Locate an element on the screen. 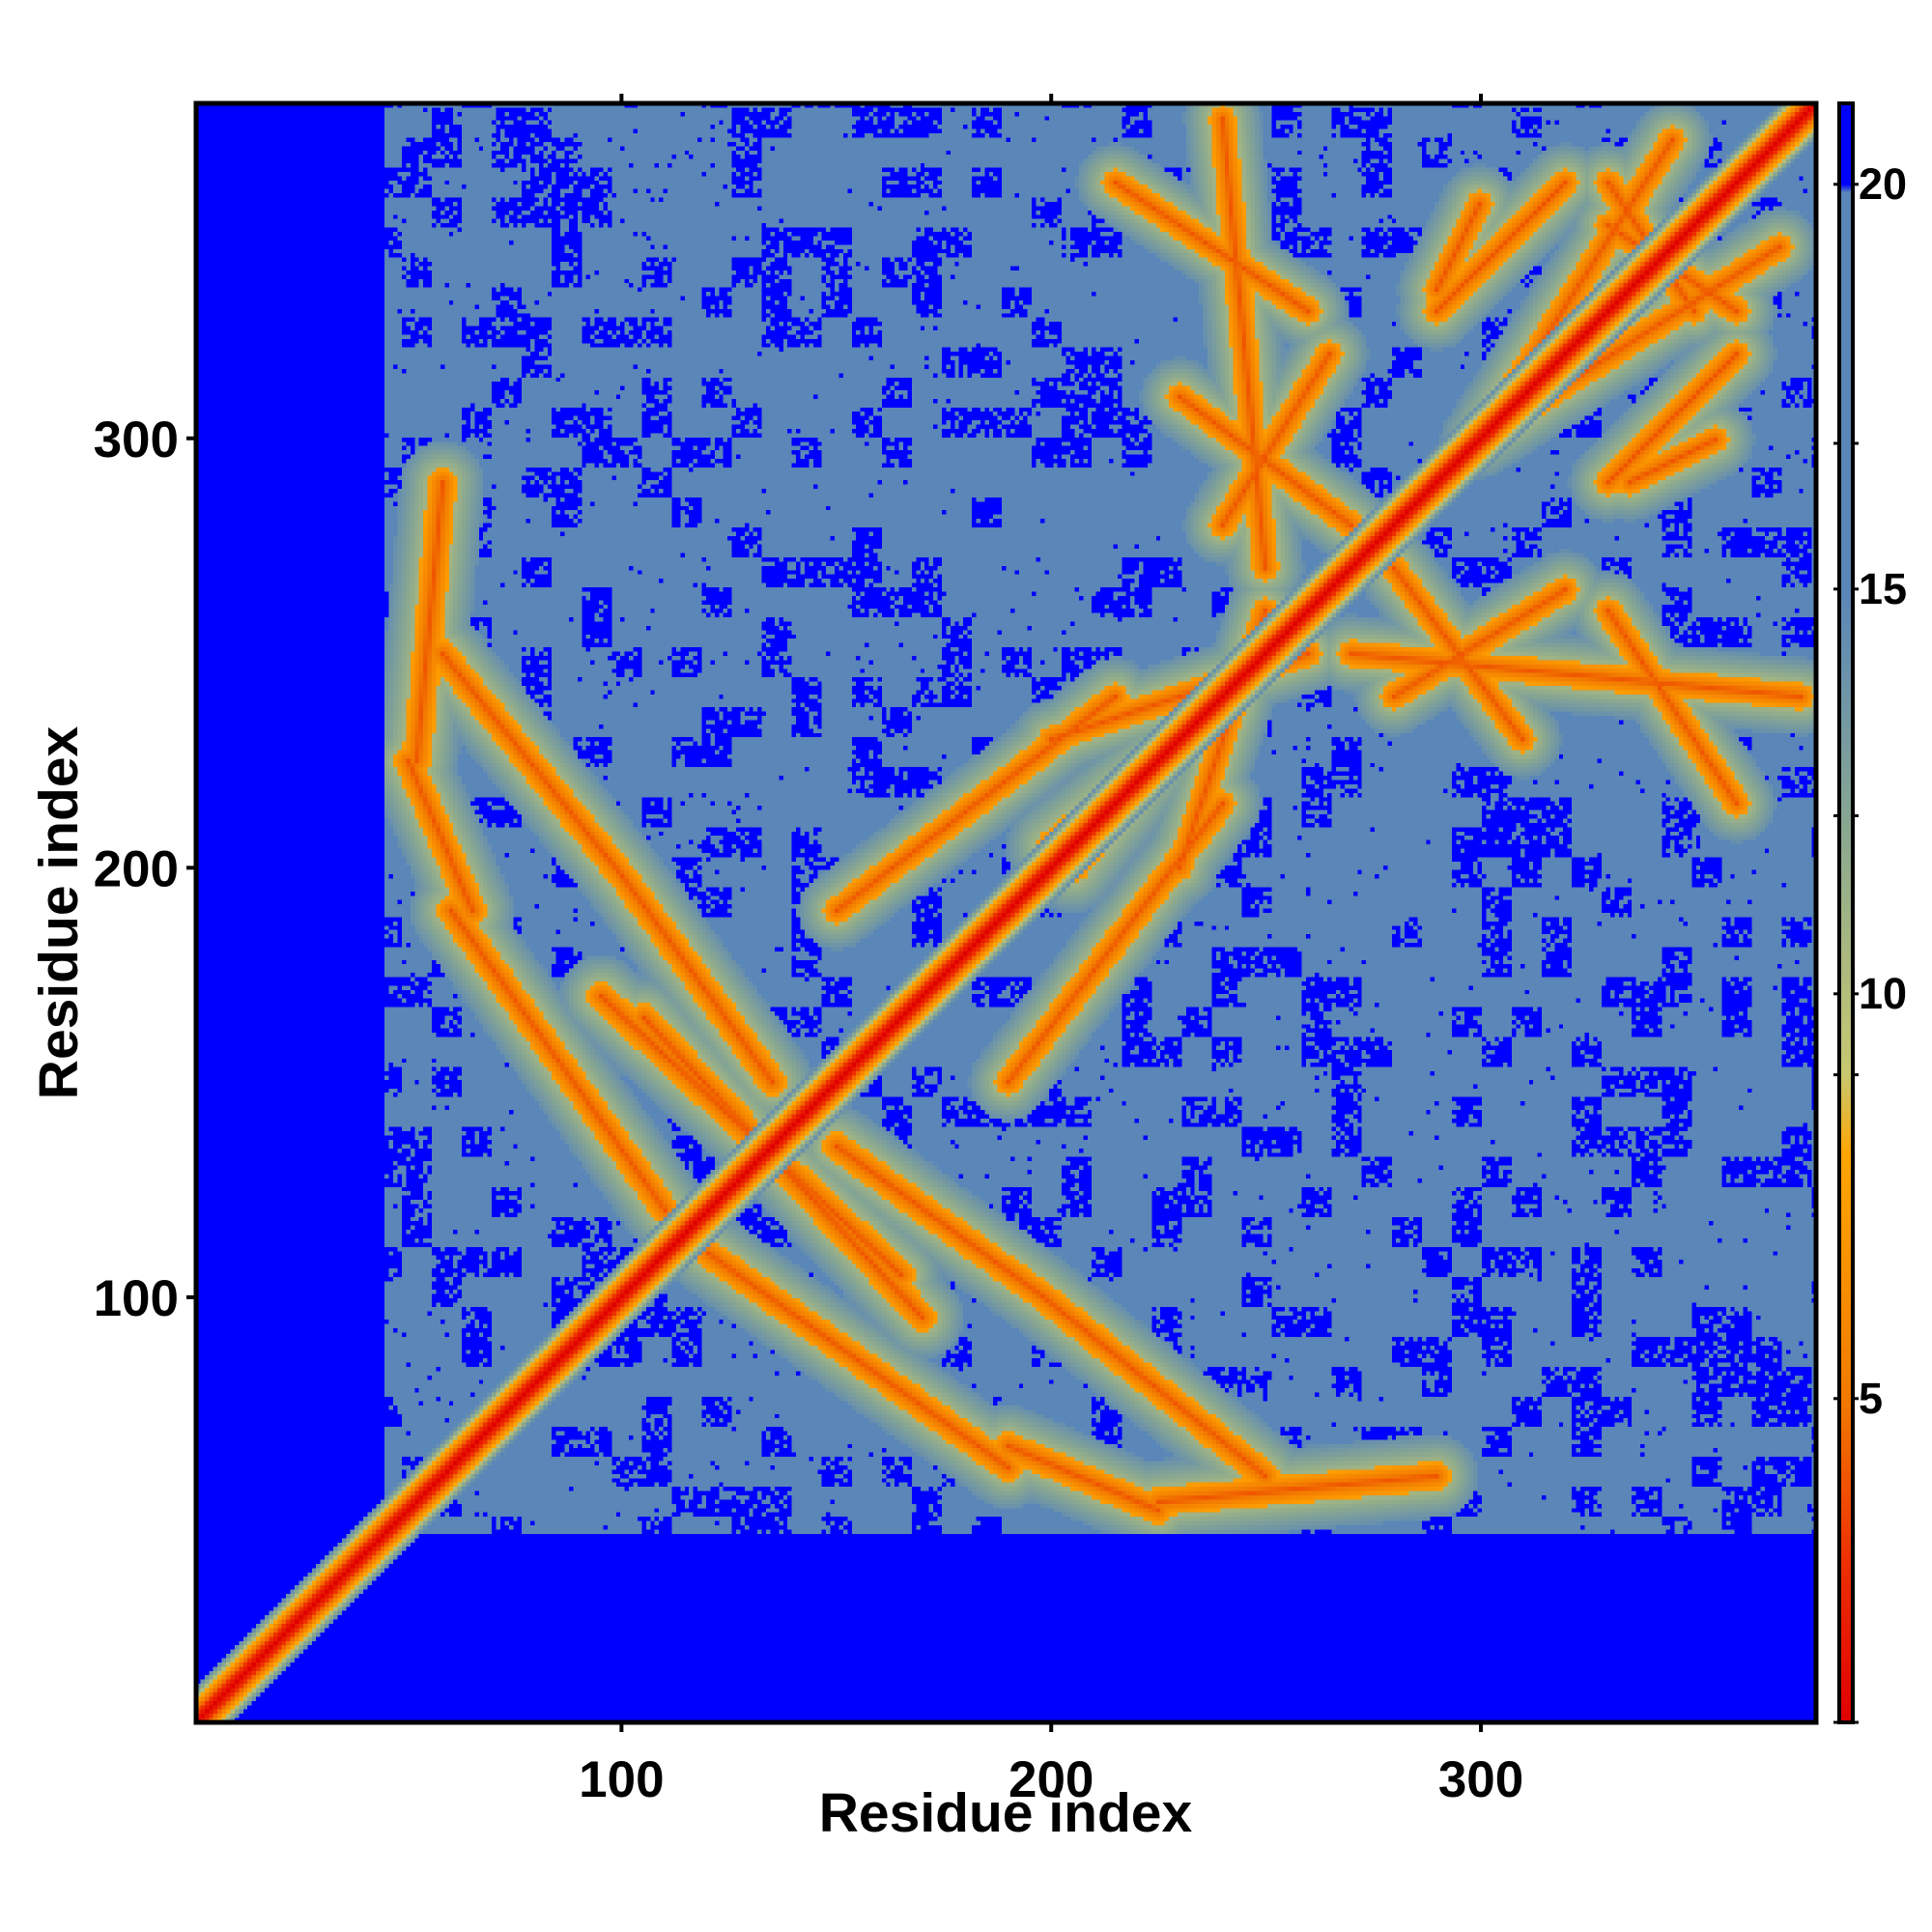  colorbar-tick-label: 5 is located at coordinates (1871, 1398).